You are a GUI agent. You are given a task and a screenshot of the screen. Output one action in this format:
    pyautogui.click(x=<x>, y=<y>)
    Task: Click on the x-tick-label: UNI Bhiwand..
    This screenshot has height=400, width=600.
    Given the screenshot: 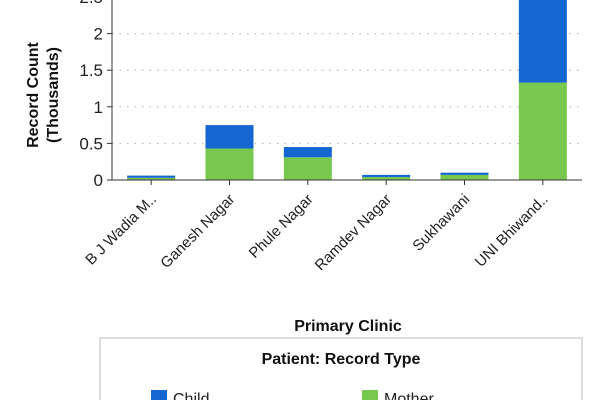 What is the action you would take?
    pyautogui.click(x=512, y=231)
    